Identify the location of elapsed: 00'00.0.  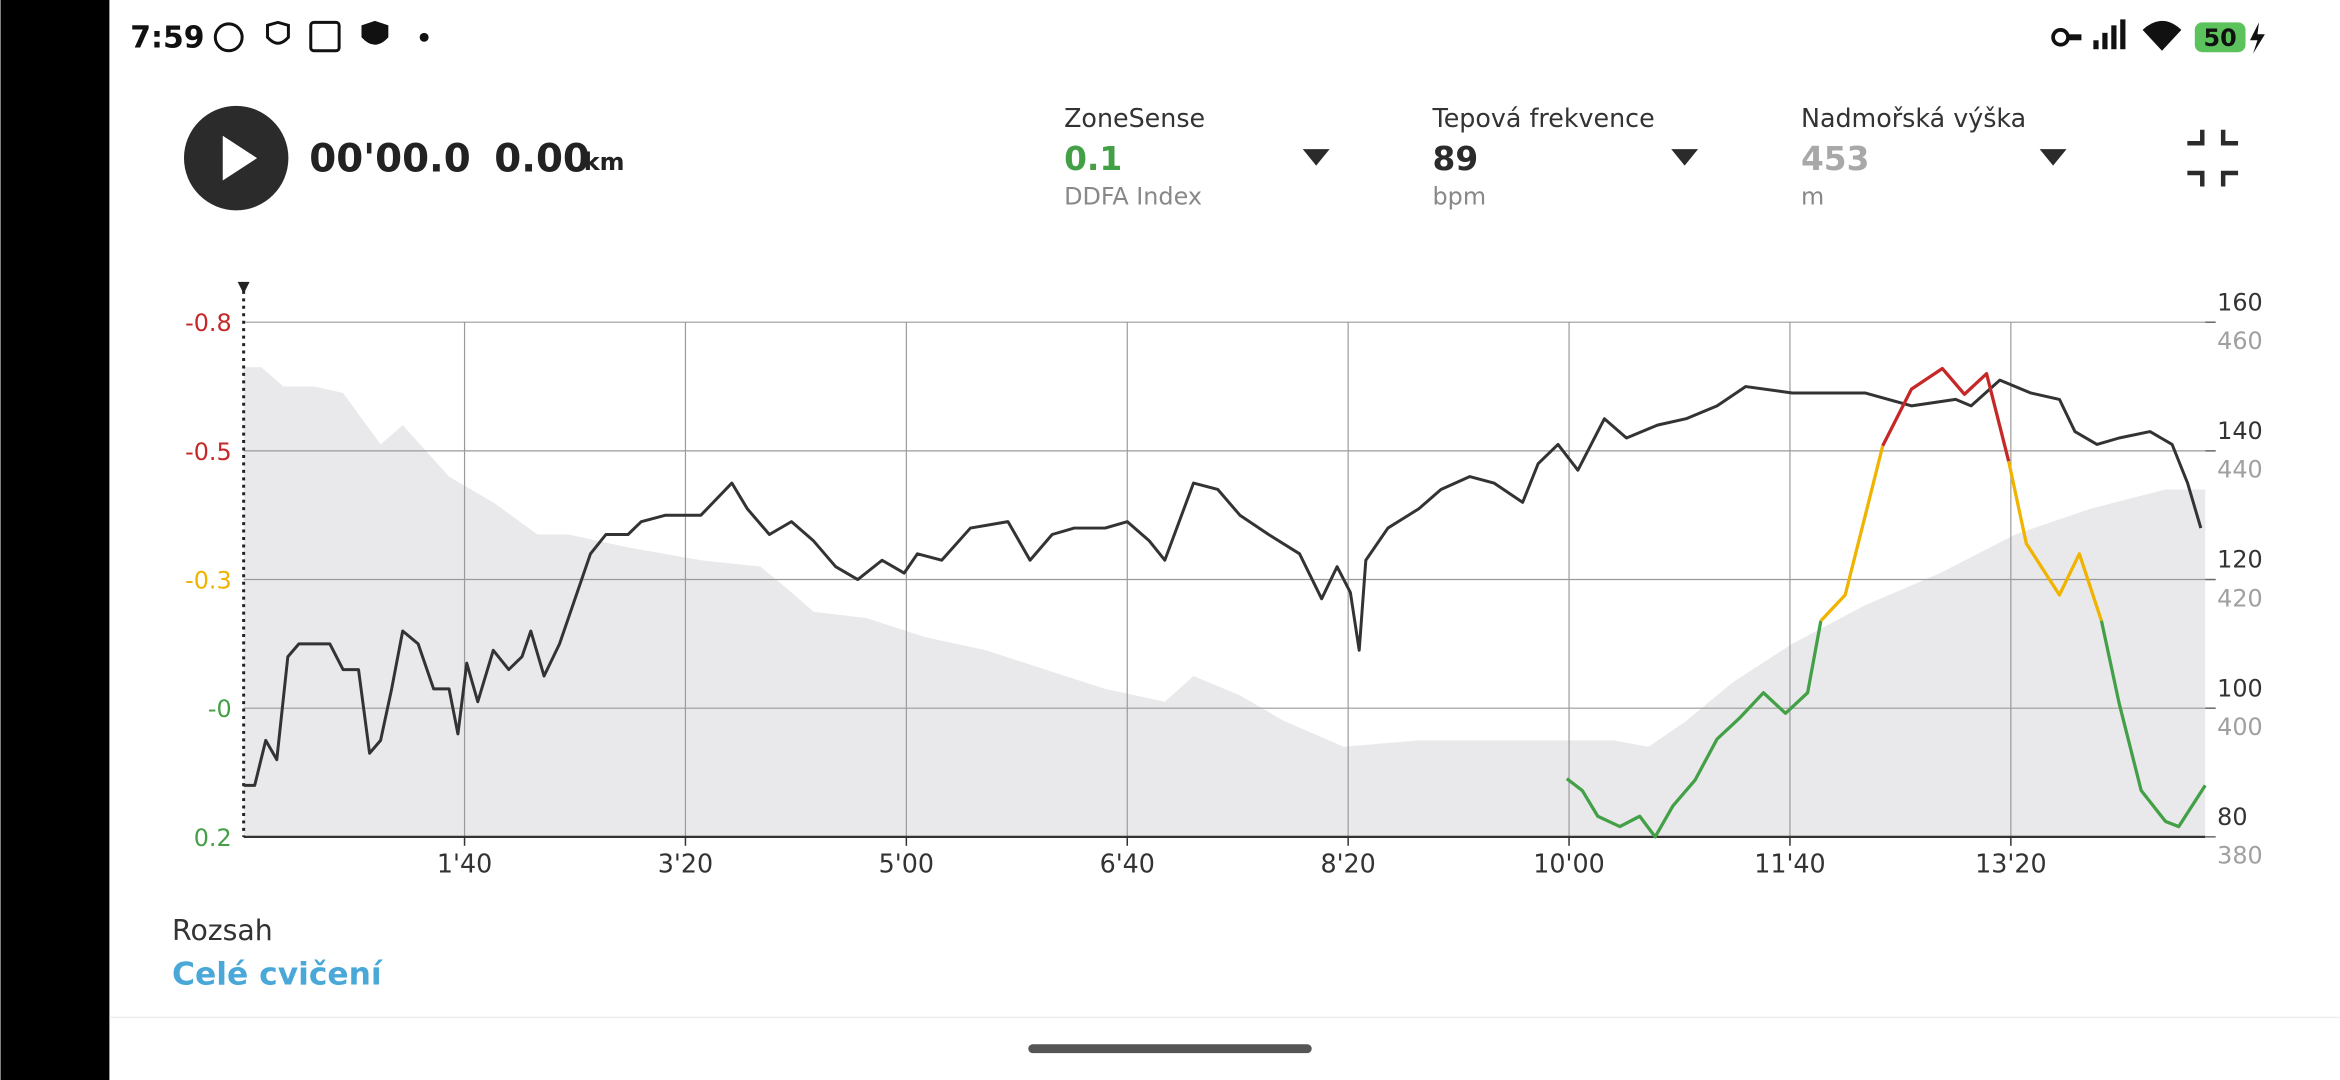
(389, 159).